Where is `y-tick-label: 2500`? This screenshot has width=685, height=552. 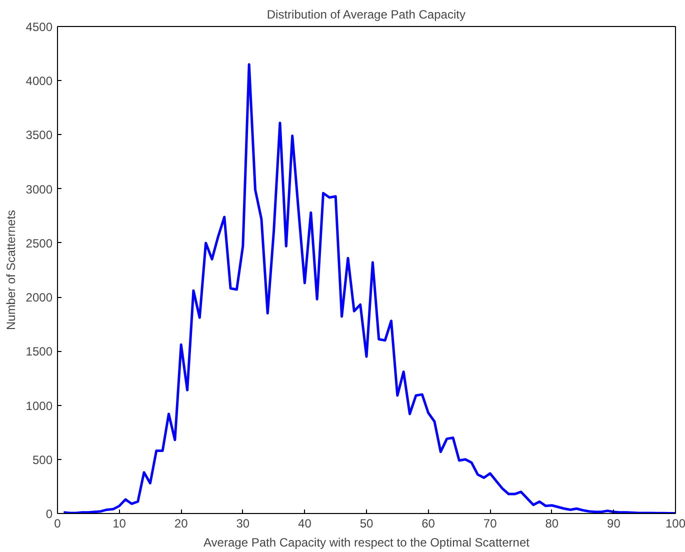 y-tick-label: 2500 is located at coordinates (39, 243).